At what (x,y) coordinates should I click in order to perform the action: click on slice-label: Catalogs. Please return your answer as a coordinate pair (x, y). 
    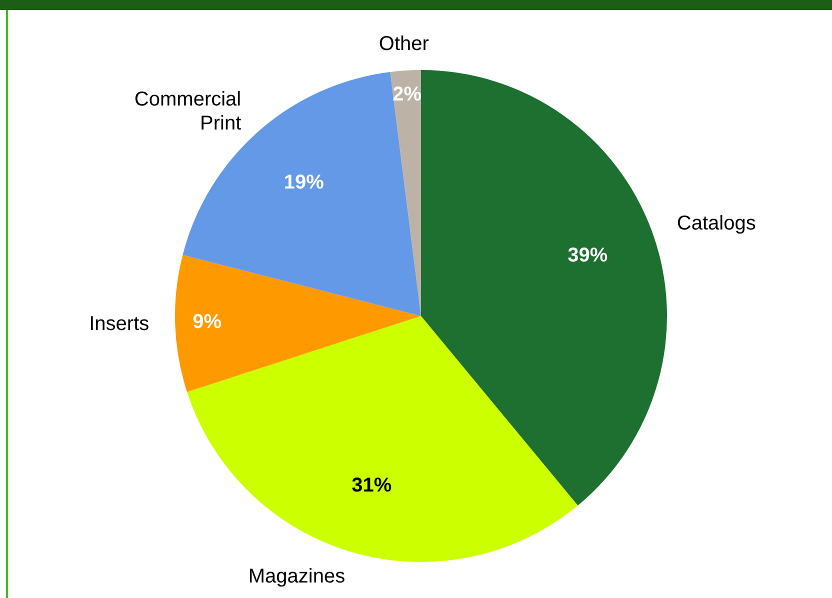
    Looking at the image, I should click on (716, 223).